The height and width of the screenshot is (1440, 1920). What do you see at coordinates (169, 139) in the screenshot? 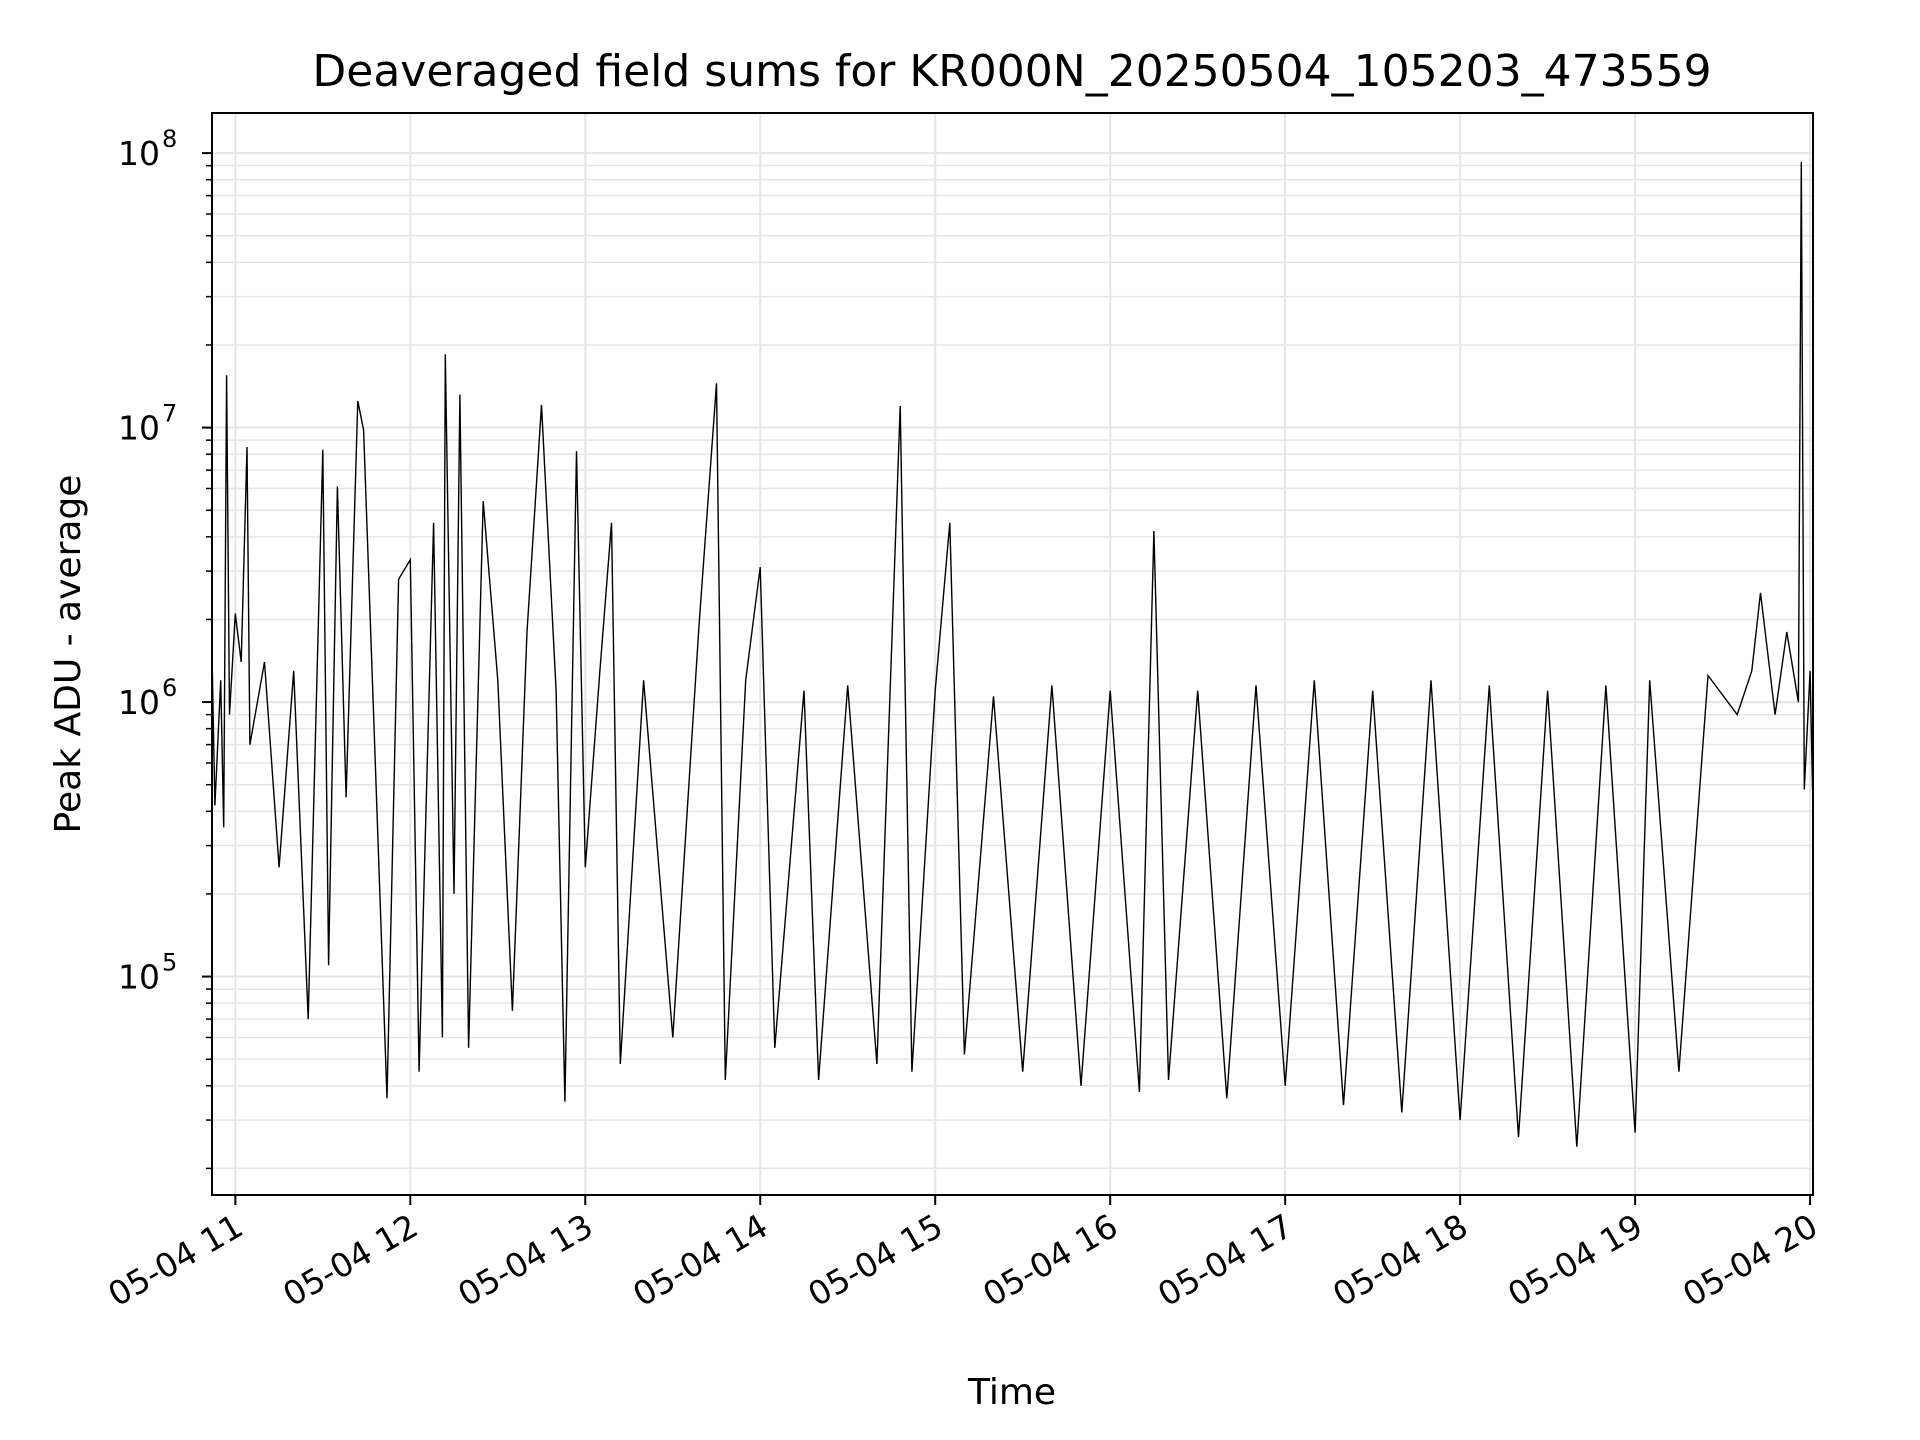
I see `y-tick-exponent: 8` at bounding box center [169, 139].